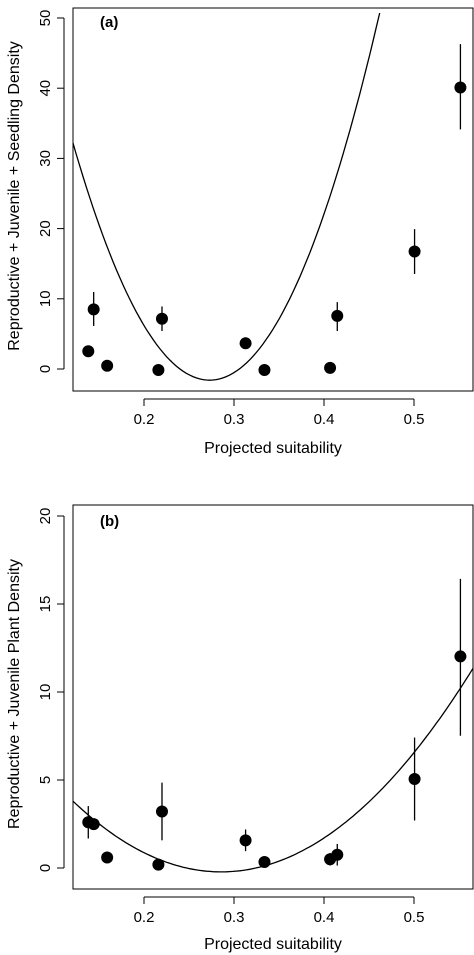 Image resolution: width=474 pixels, height=955 pixels. I want to click on panel-label-a: (a), so click(109, 22).